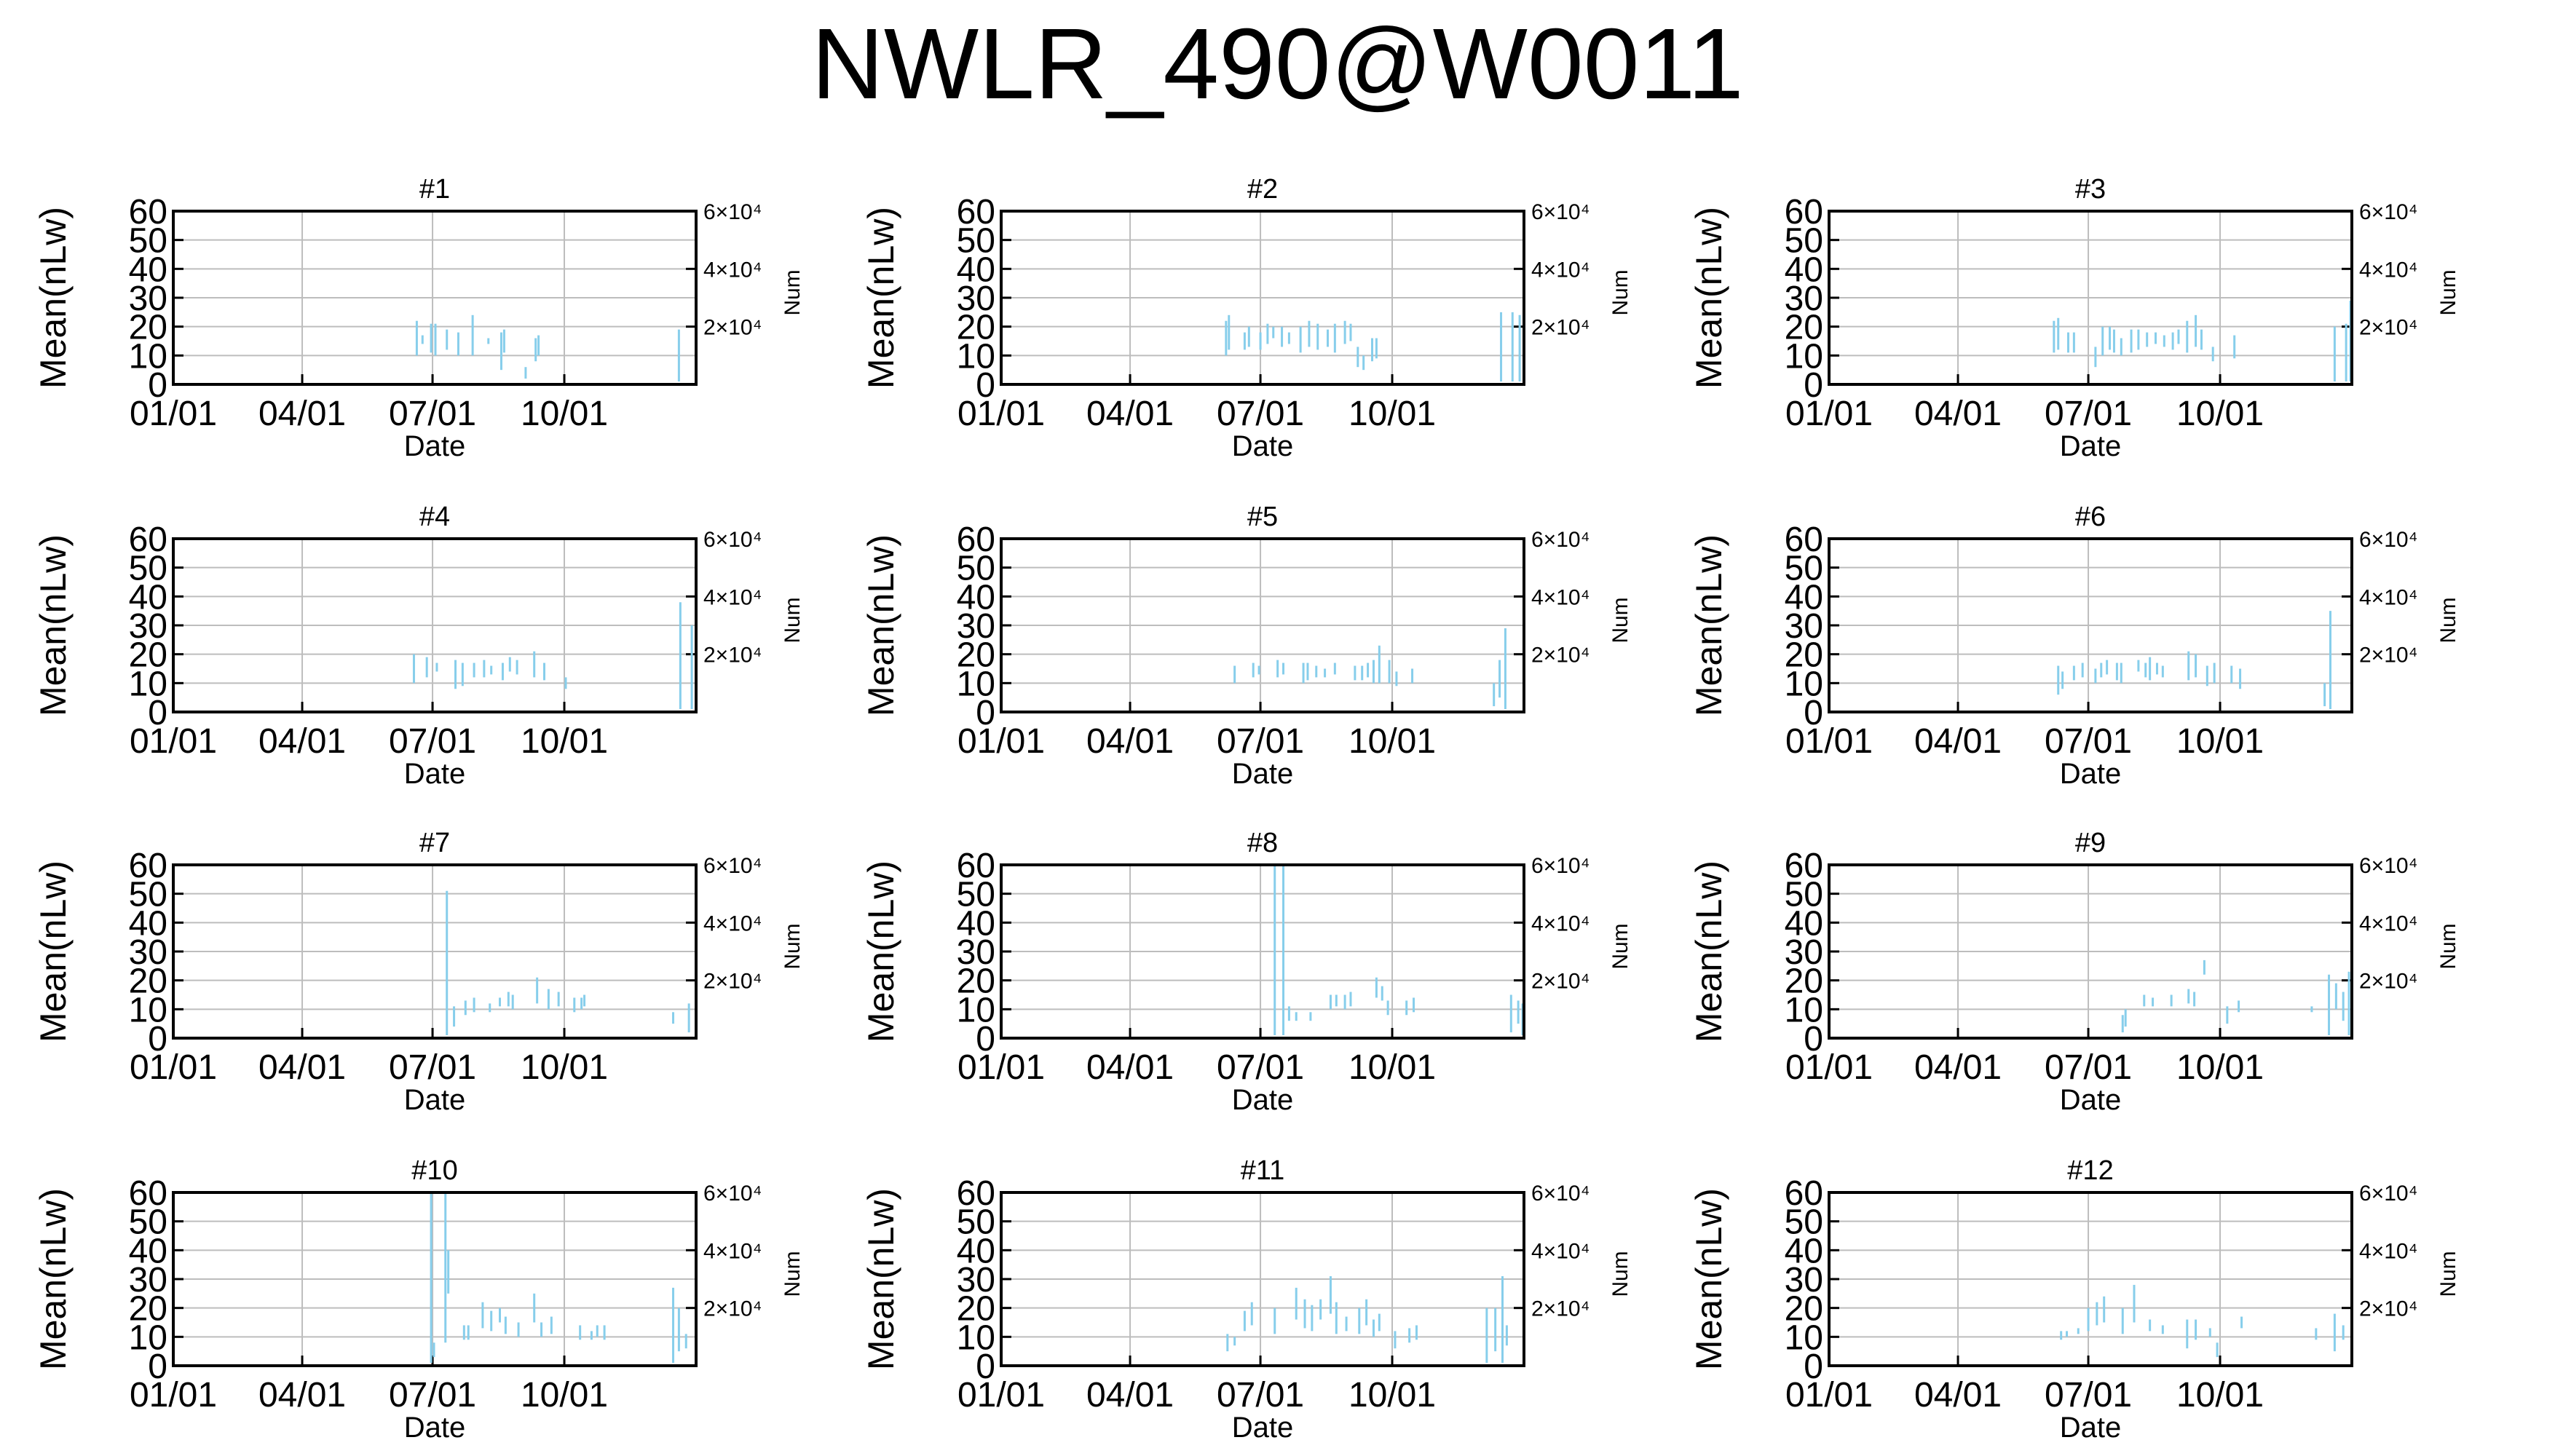 Image resolution: width=2555 pixels, height=1456 pixels. Describe the element at coordinates (435, 625) in the screenshot. I see `plot-frame` at that location.